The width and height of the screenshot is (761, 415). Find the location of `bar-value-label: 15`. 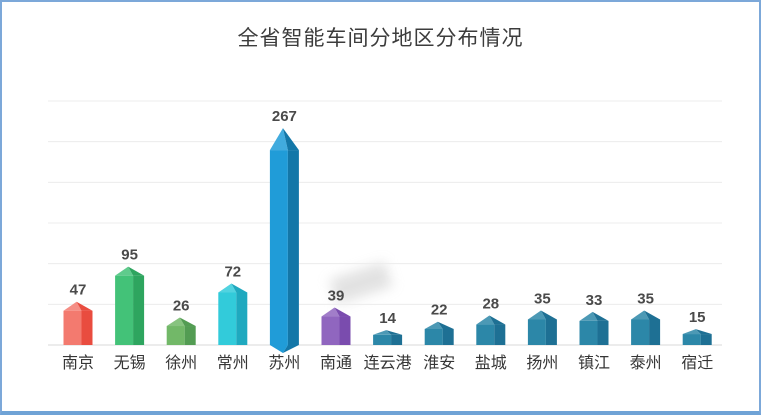

bar-value-label: 15 is located at coordinates (697, 317).